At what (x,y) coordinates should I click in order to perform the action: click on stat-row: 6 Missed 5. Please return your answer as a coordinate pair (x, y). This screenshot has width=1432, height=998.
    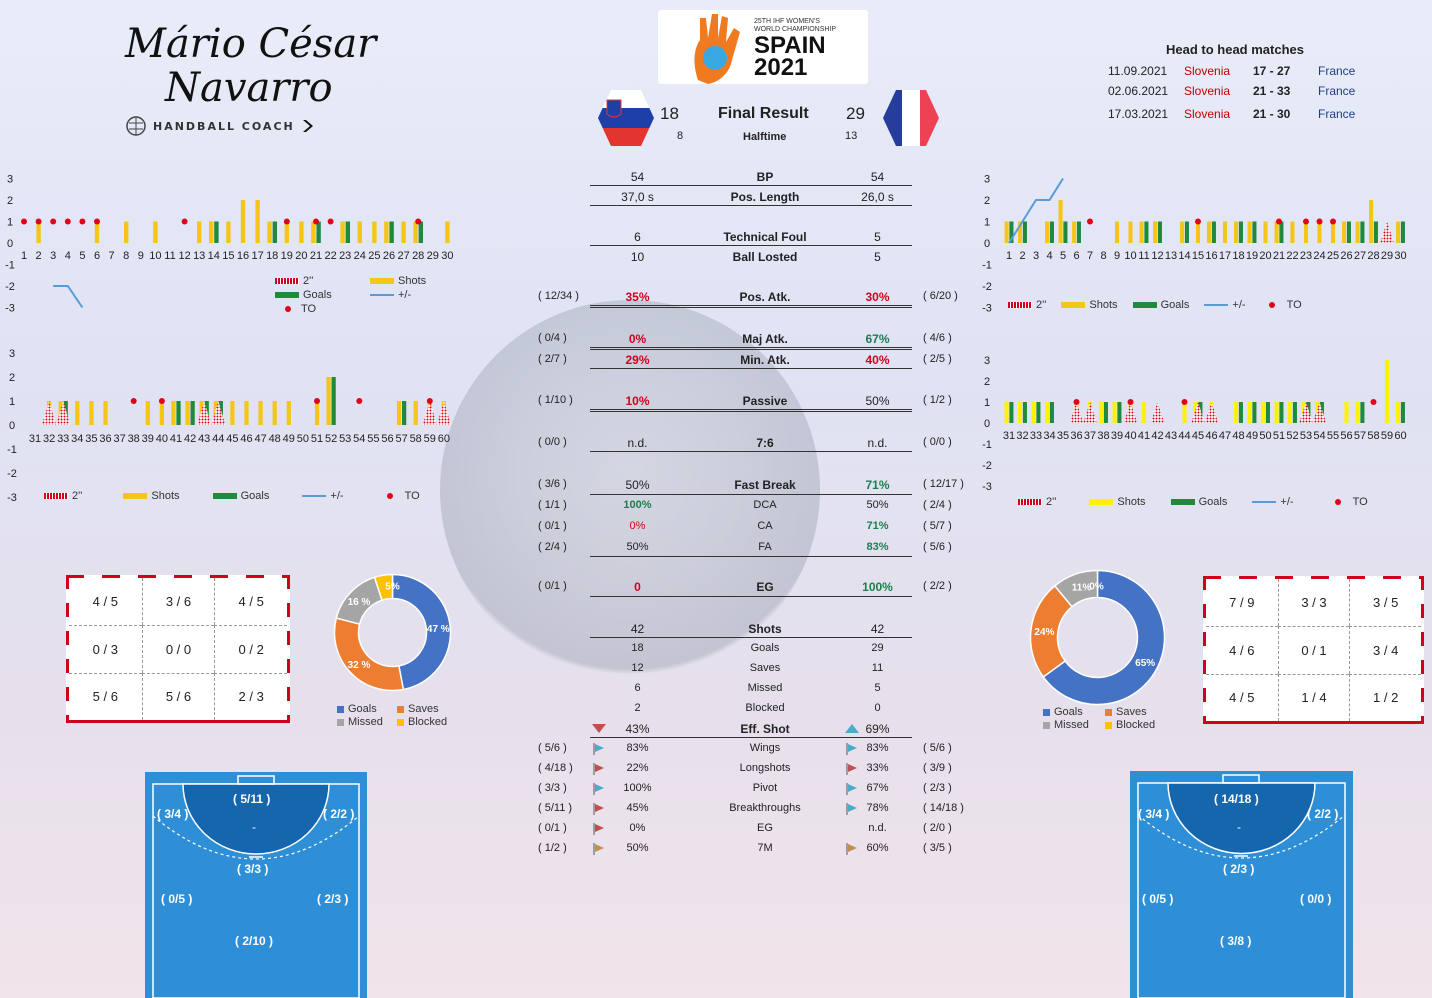
    Looking at the image, I should click on (752, 690).